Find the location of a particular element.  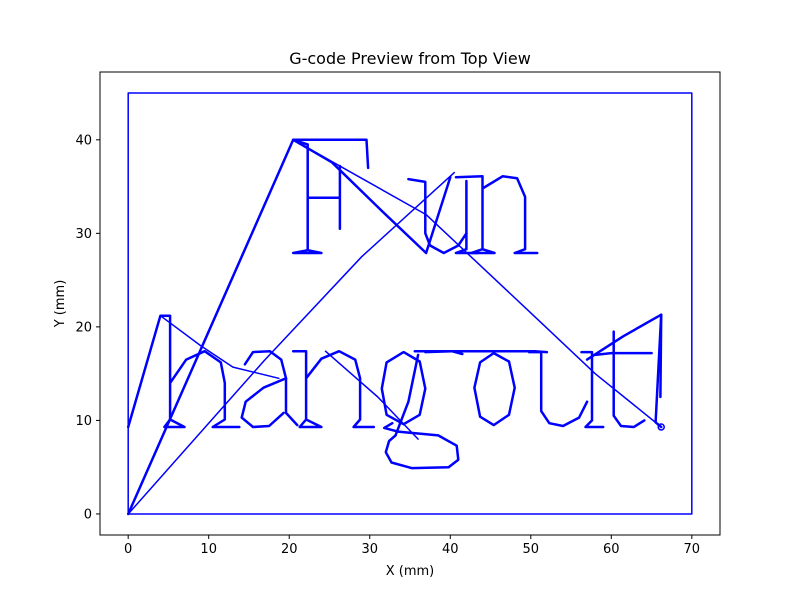

x-tick-label: 20 is located at coordinates (289, 549).